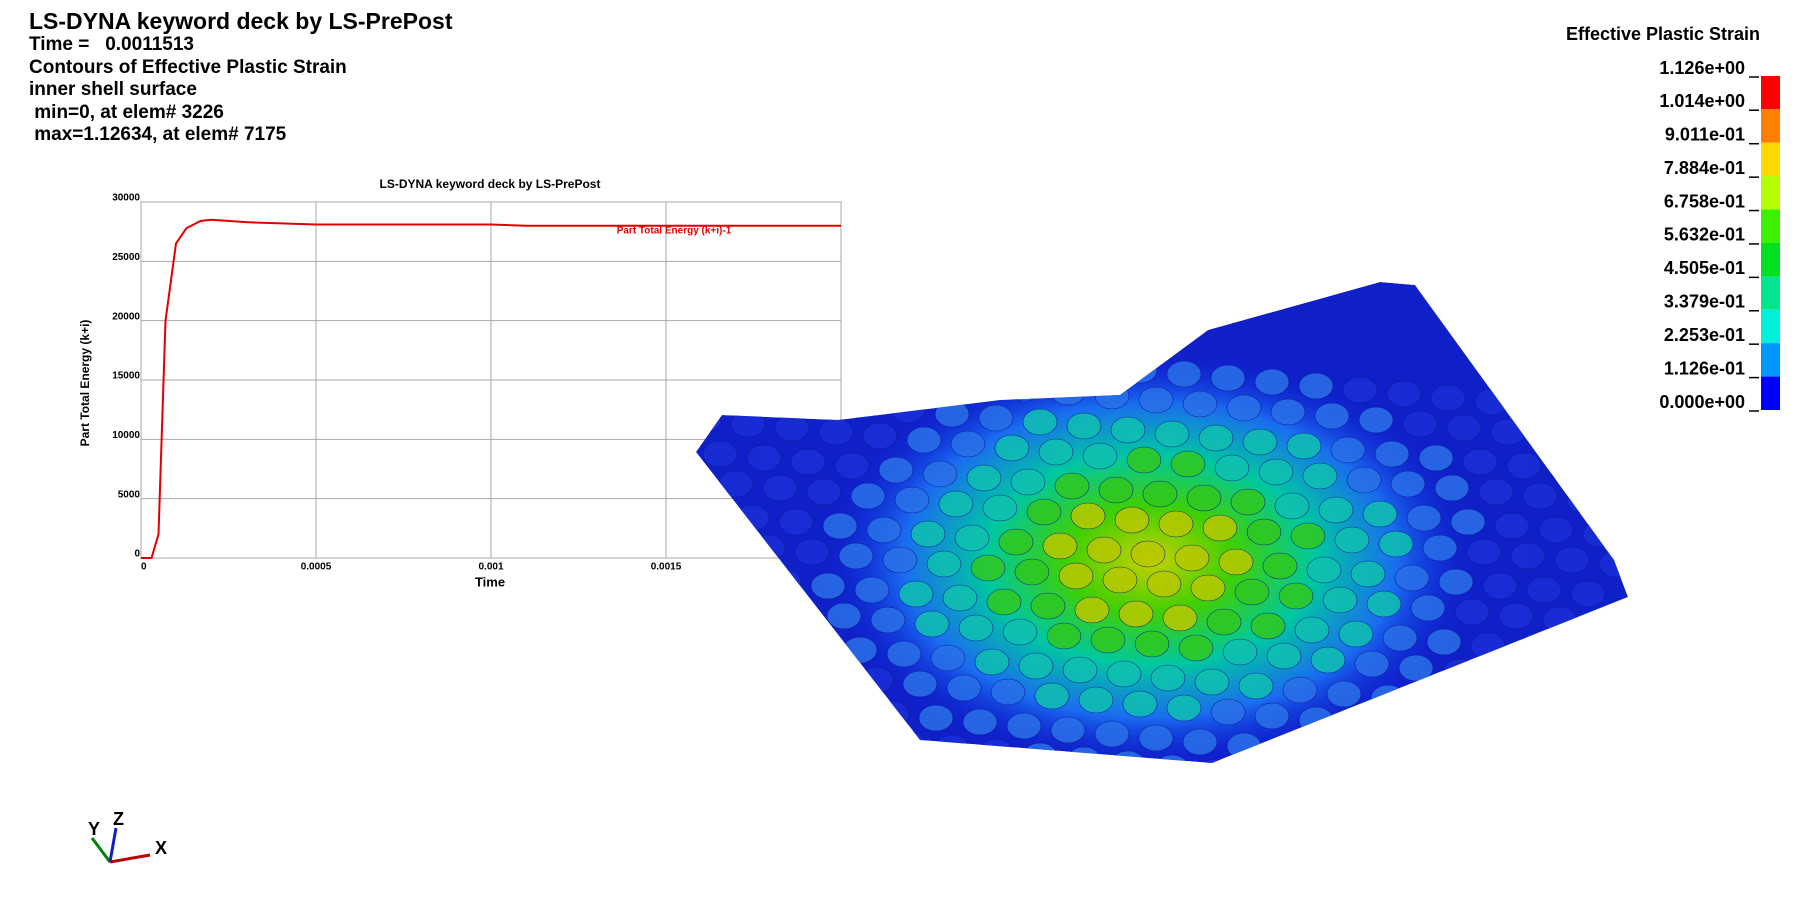  What do you see at coordinates (126, 376) in the screenshot?
I see `y-tick-label: 15000` at bounding box center [126, 376].